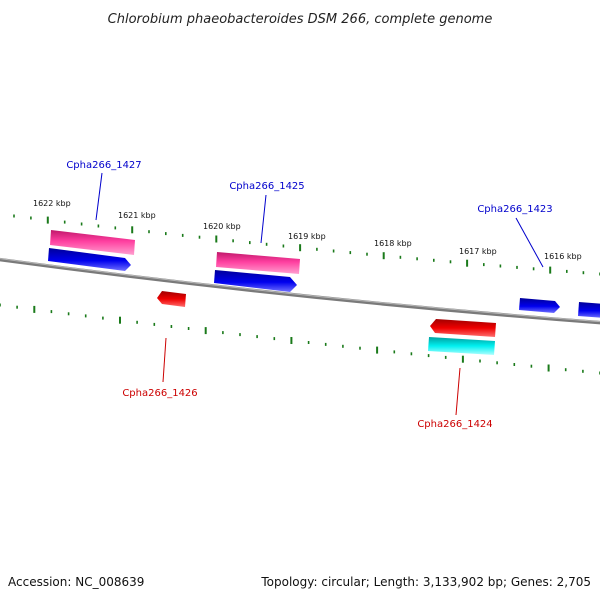 The width and height of the screenshot is (600, 600). I want to click on backbone-highlight, so click(300, 290).